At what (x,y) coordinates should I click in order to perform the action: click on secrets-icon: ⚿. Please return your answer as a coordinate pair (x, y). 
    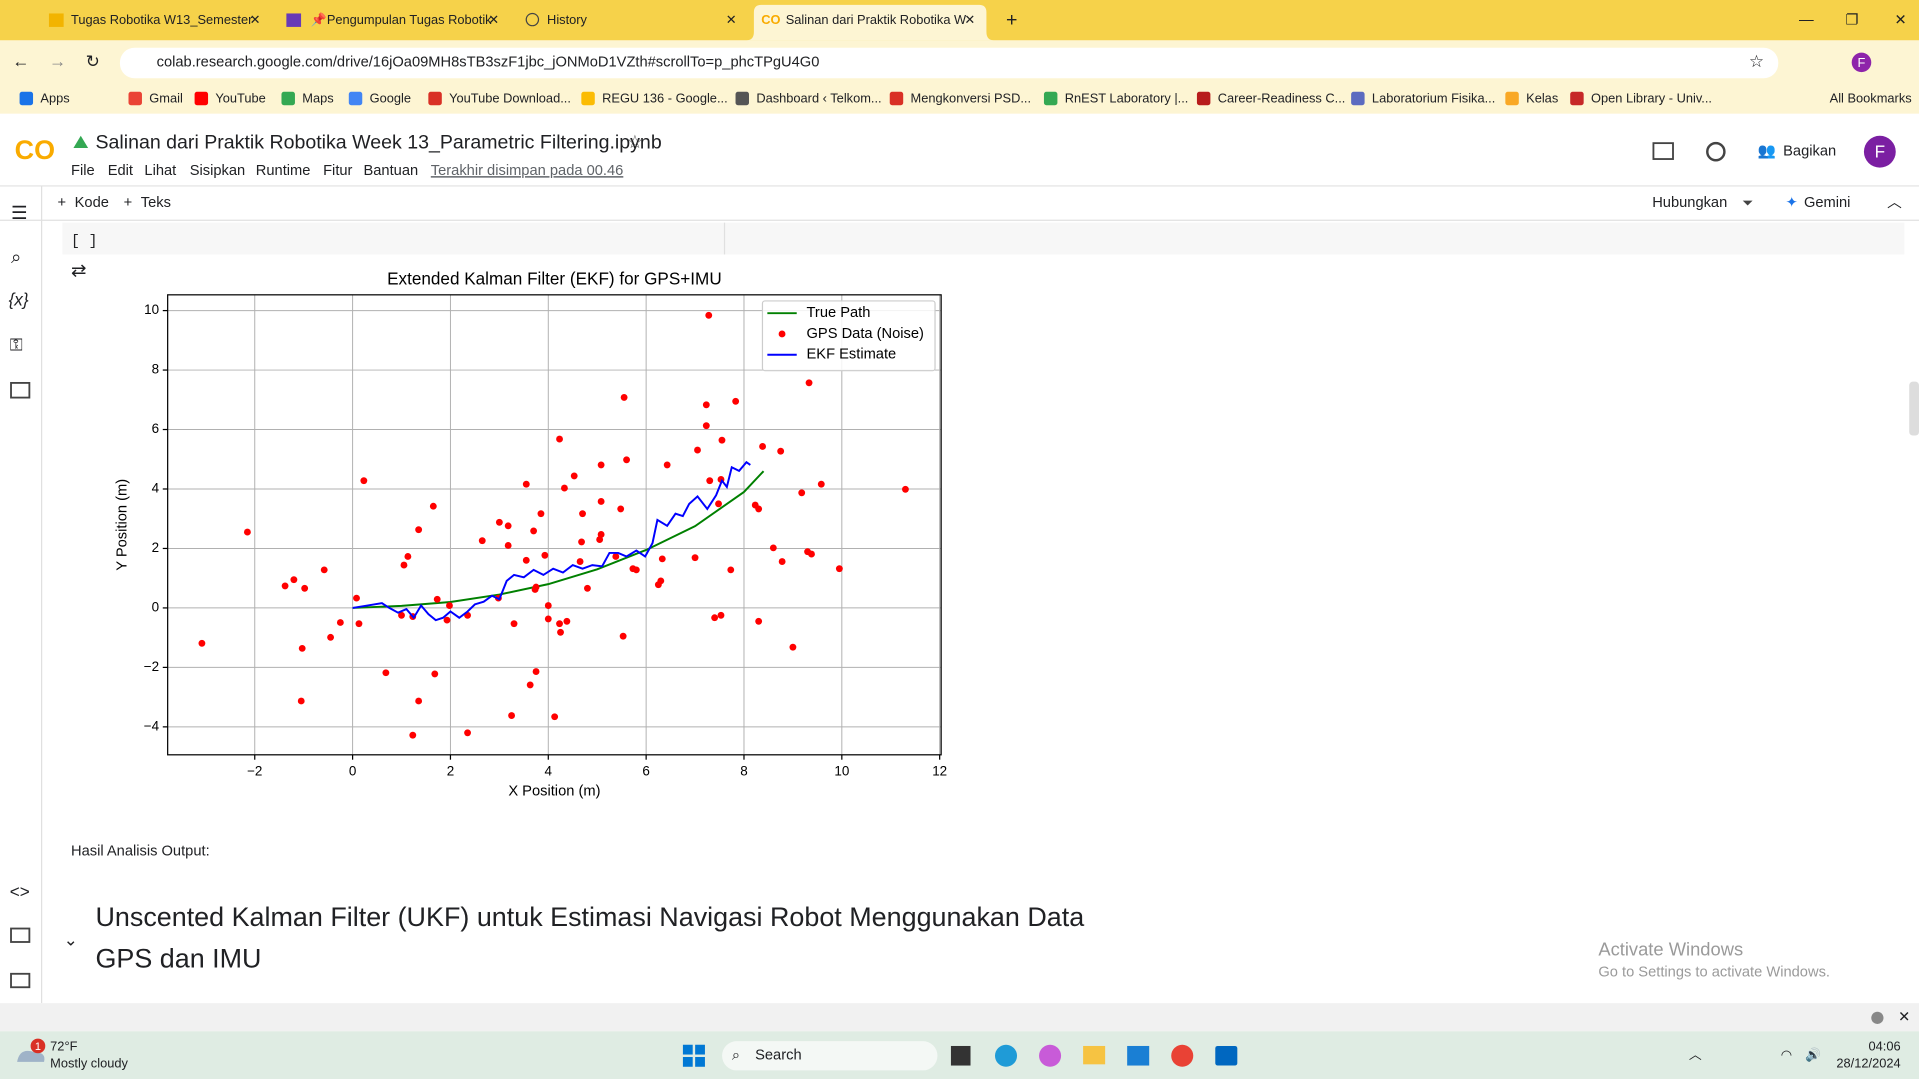
    Looking at the image, I should click on (16, 345).